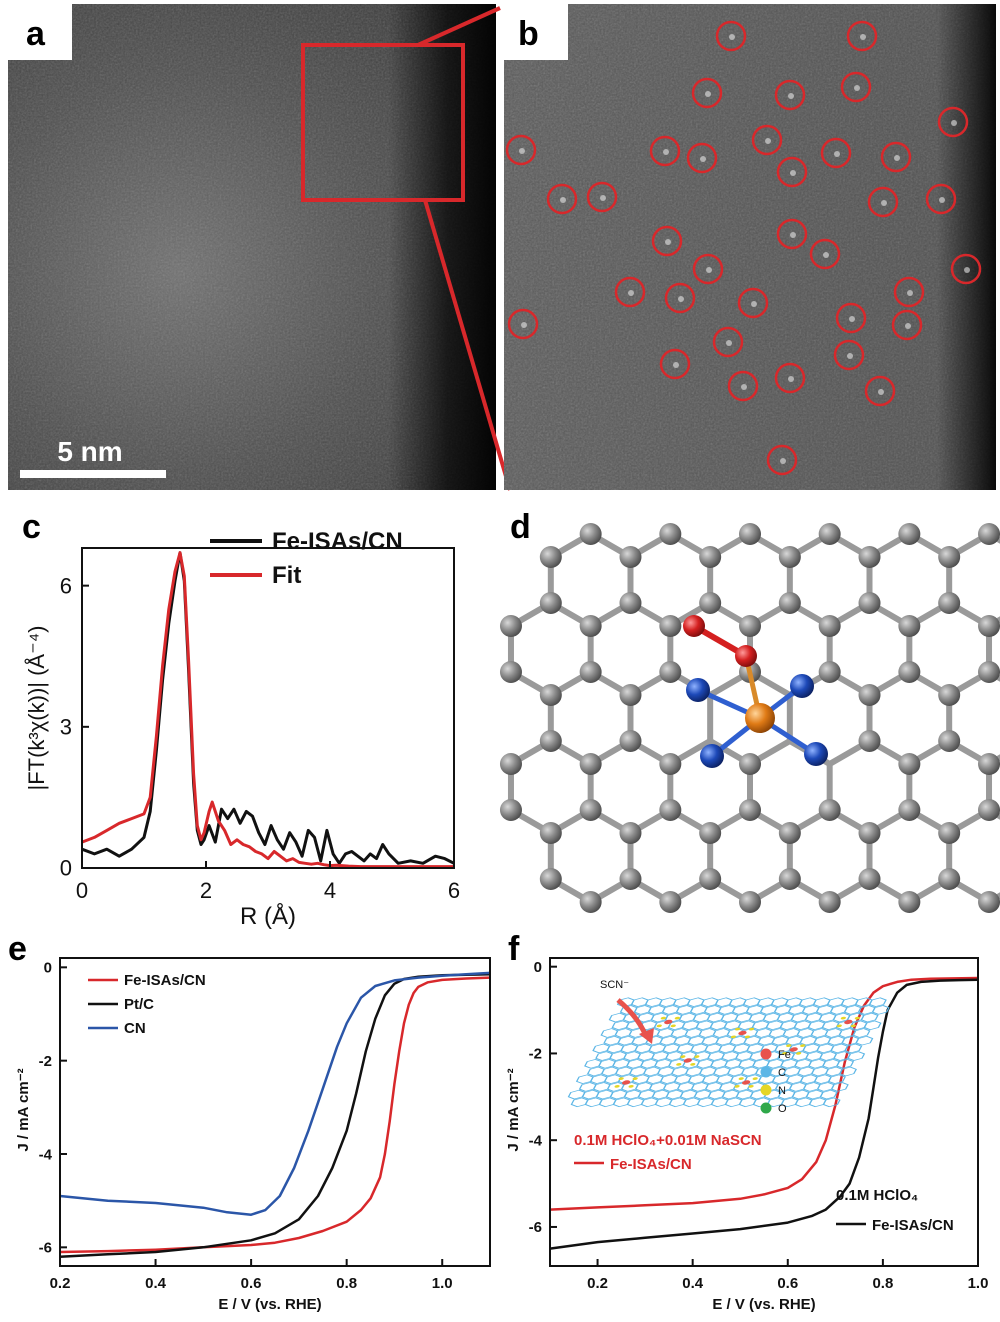  I want to click on fe-site, so click(687, 1060).